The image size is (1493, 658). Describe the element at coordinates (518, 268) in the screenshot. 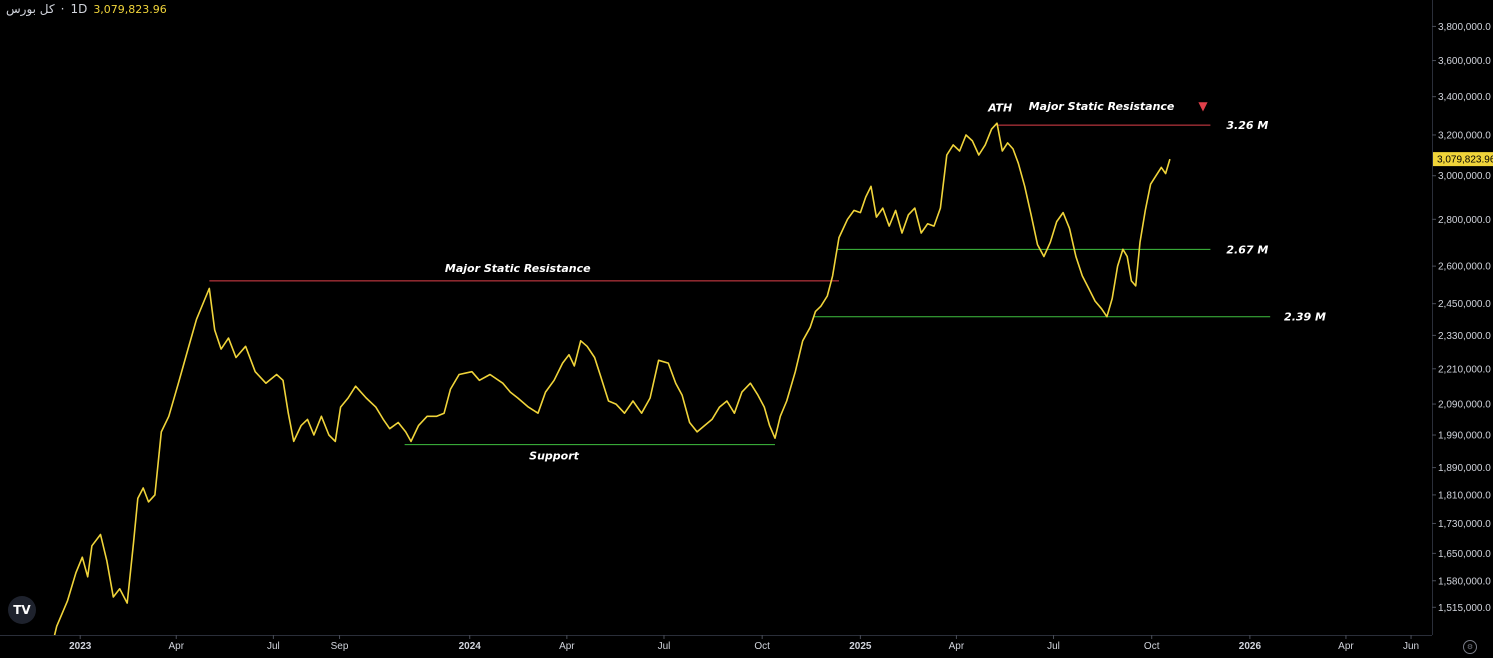

I see `resistance-level-label: Major Static Resistance` at that location.